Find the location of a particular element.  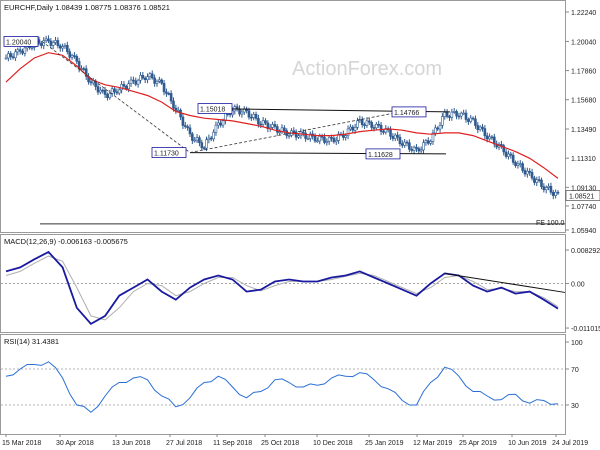

rsi-tick-label: 100 is located at coordinates (577, 343).